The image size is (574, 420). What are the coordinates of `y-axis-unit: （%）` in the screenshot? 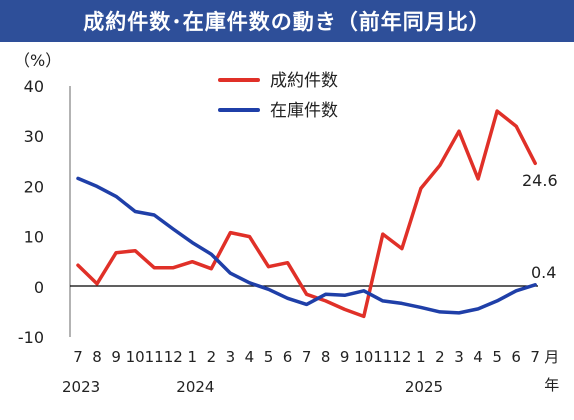 It's located at (37, 60).